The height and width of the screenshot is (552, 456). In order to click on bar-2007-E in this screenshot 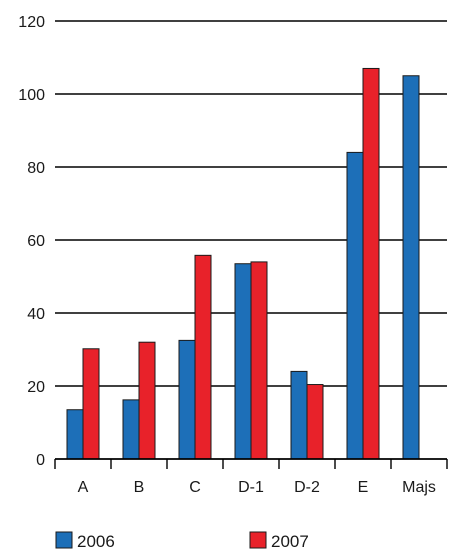, I will do `click(371, 263)`.